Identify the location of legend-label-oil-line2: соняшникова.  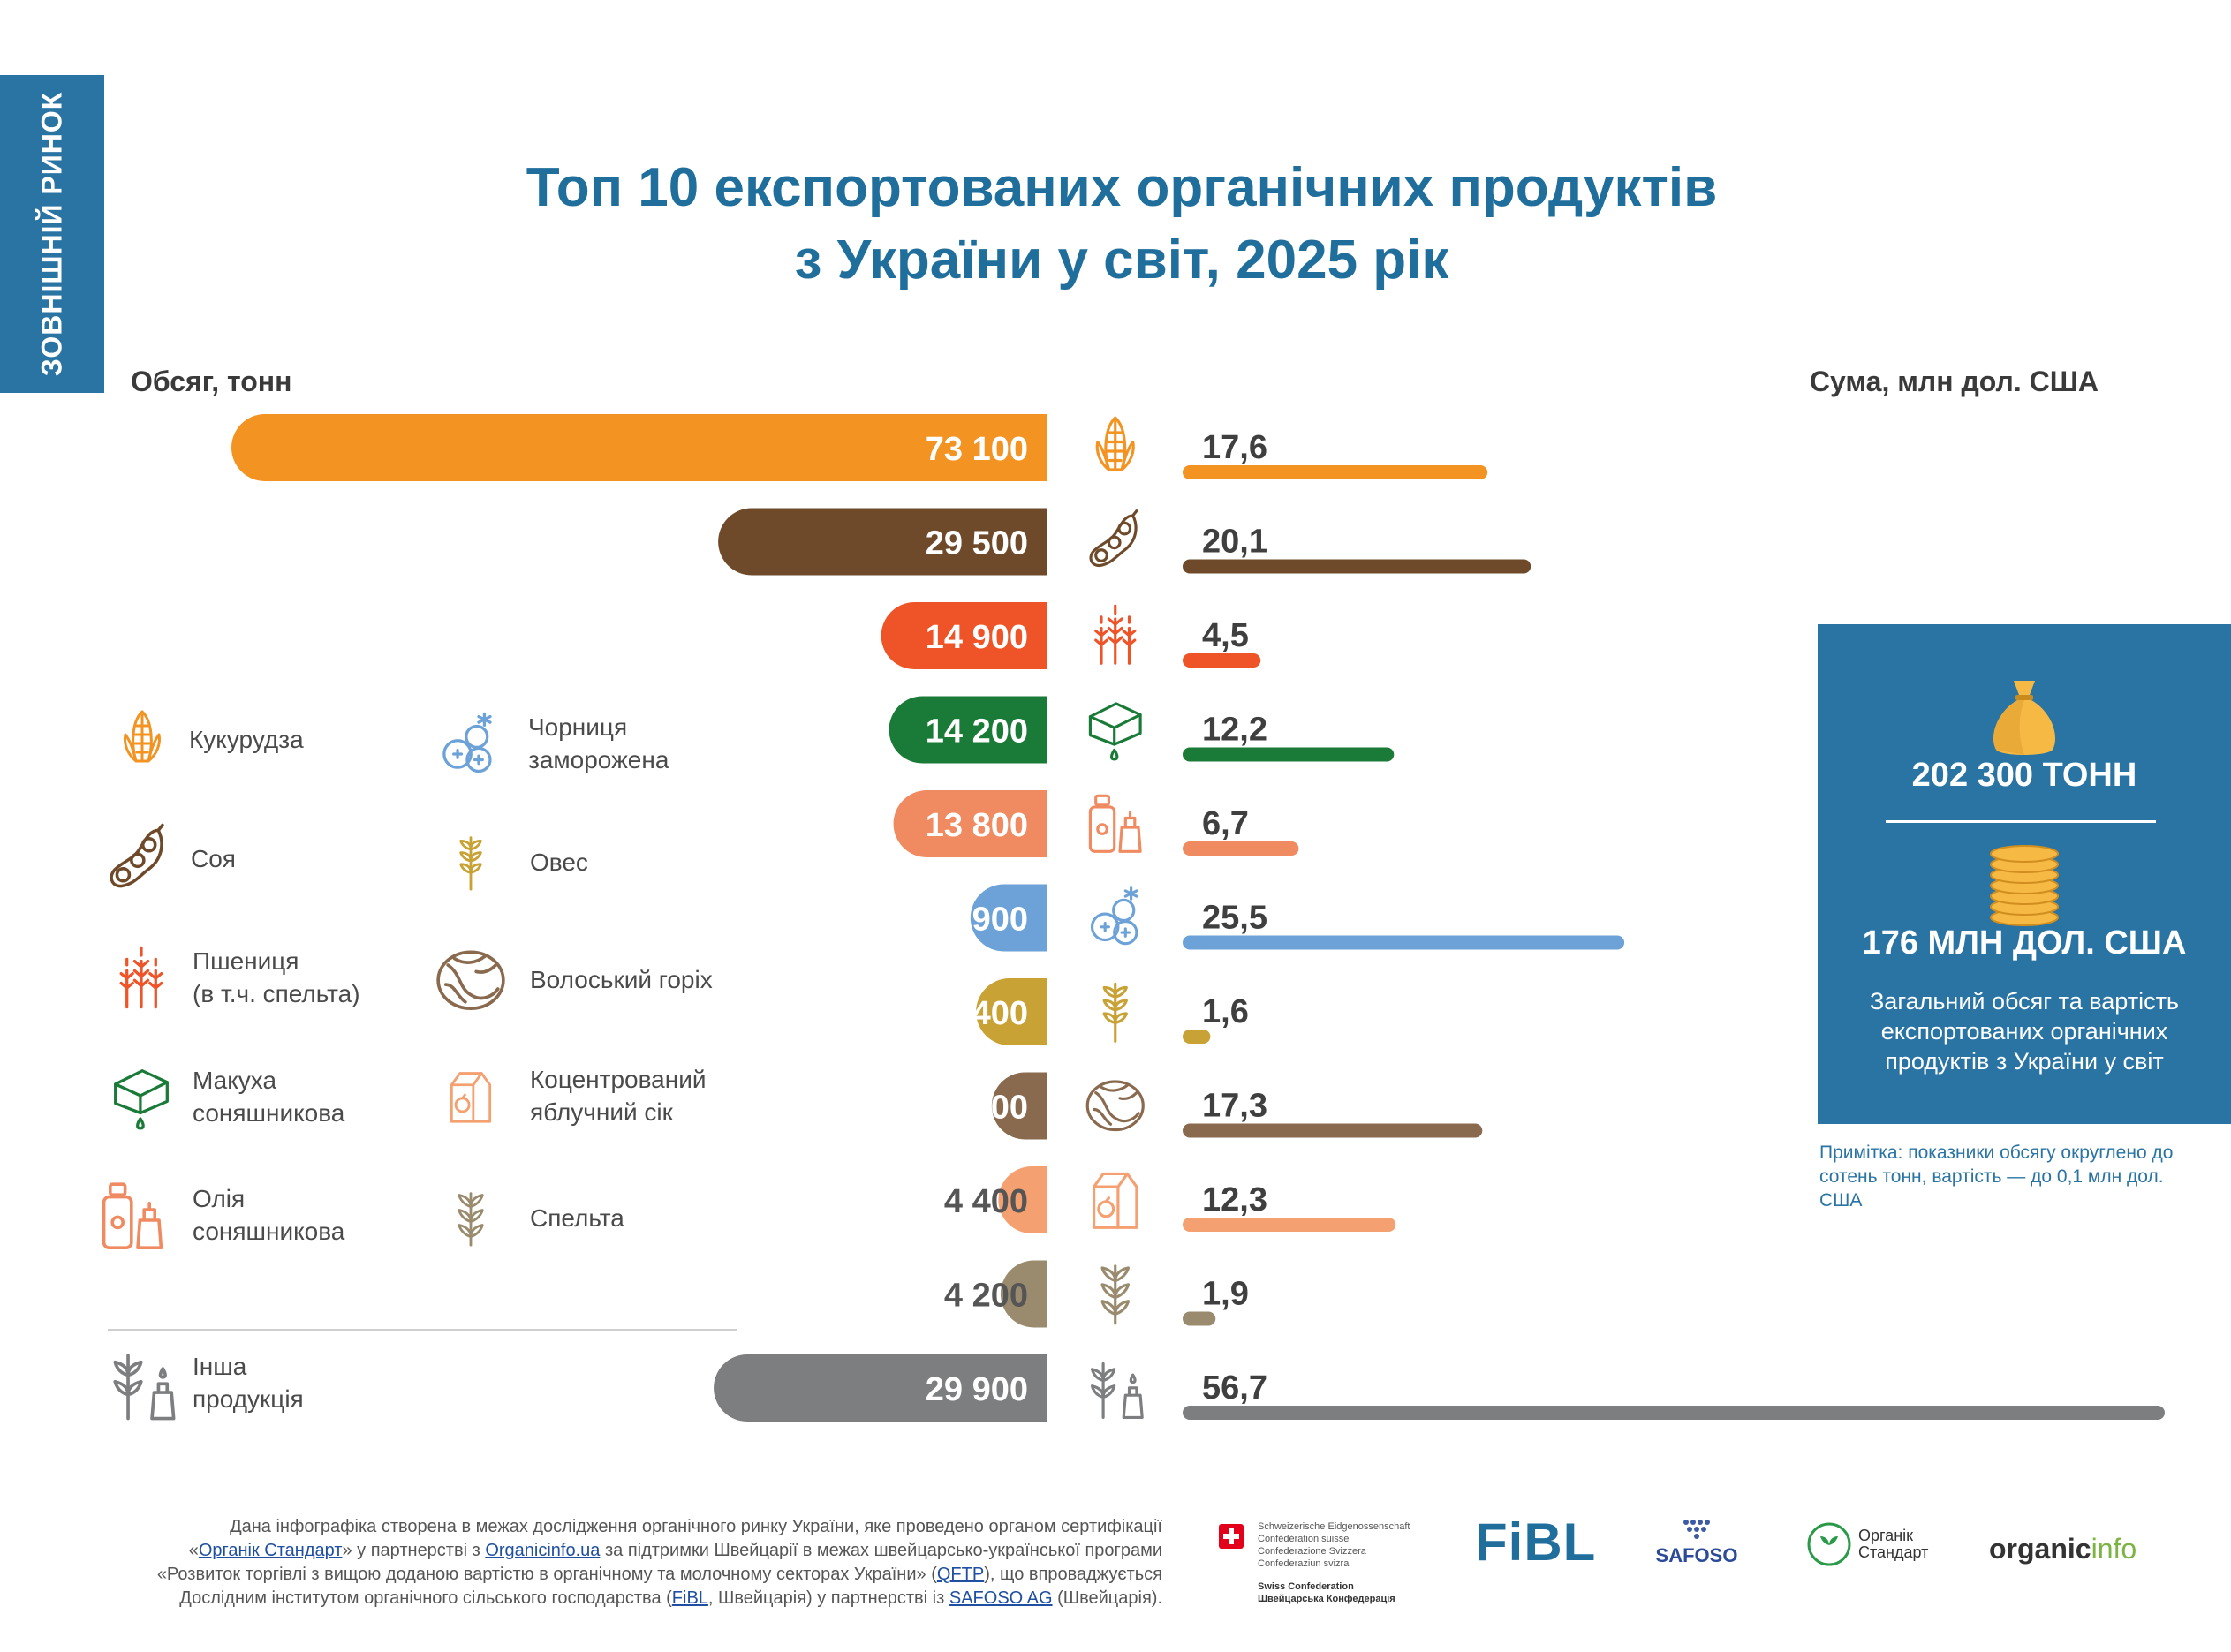
(269, 1232).